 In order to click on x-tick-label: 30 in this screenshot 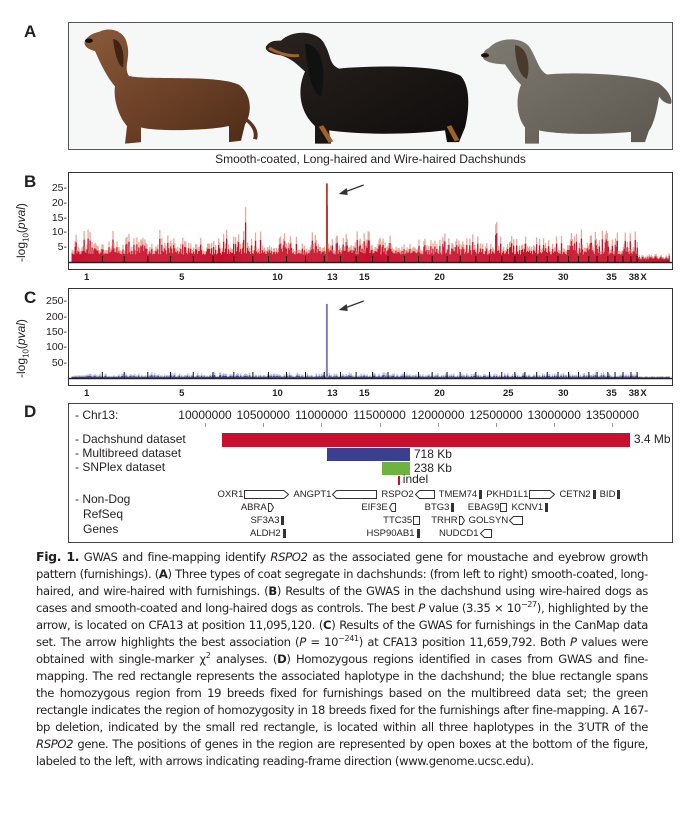, I will do `click(563, 393)`.